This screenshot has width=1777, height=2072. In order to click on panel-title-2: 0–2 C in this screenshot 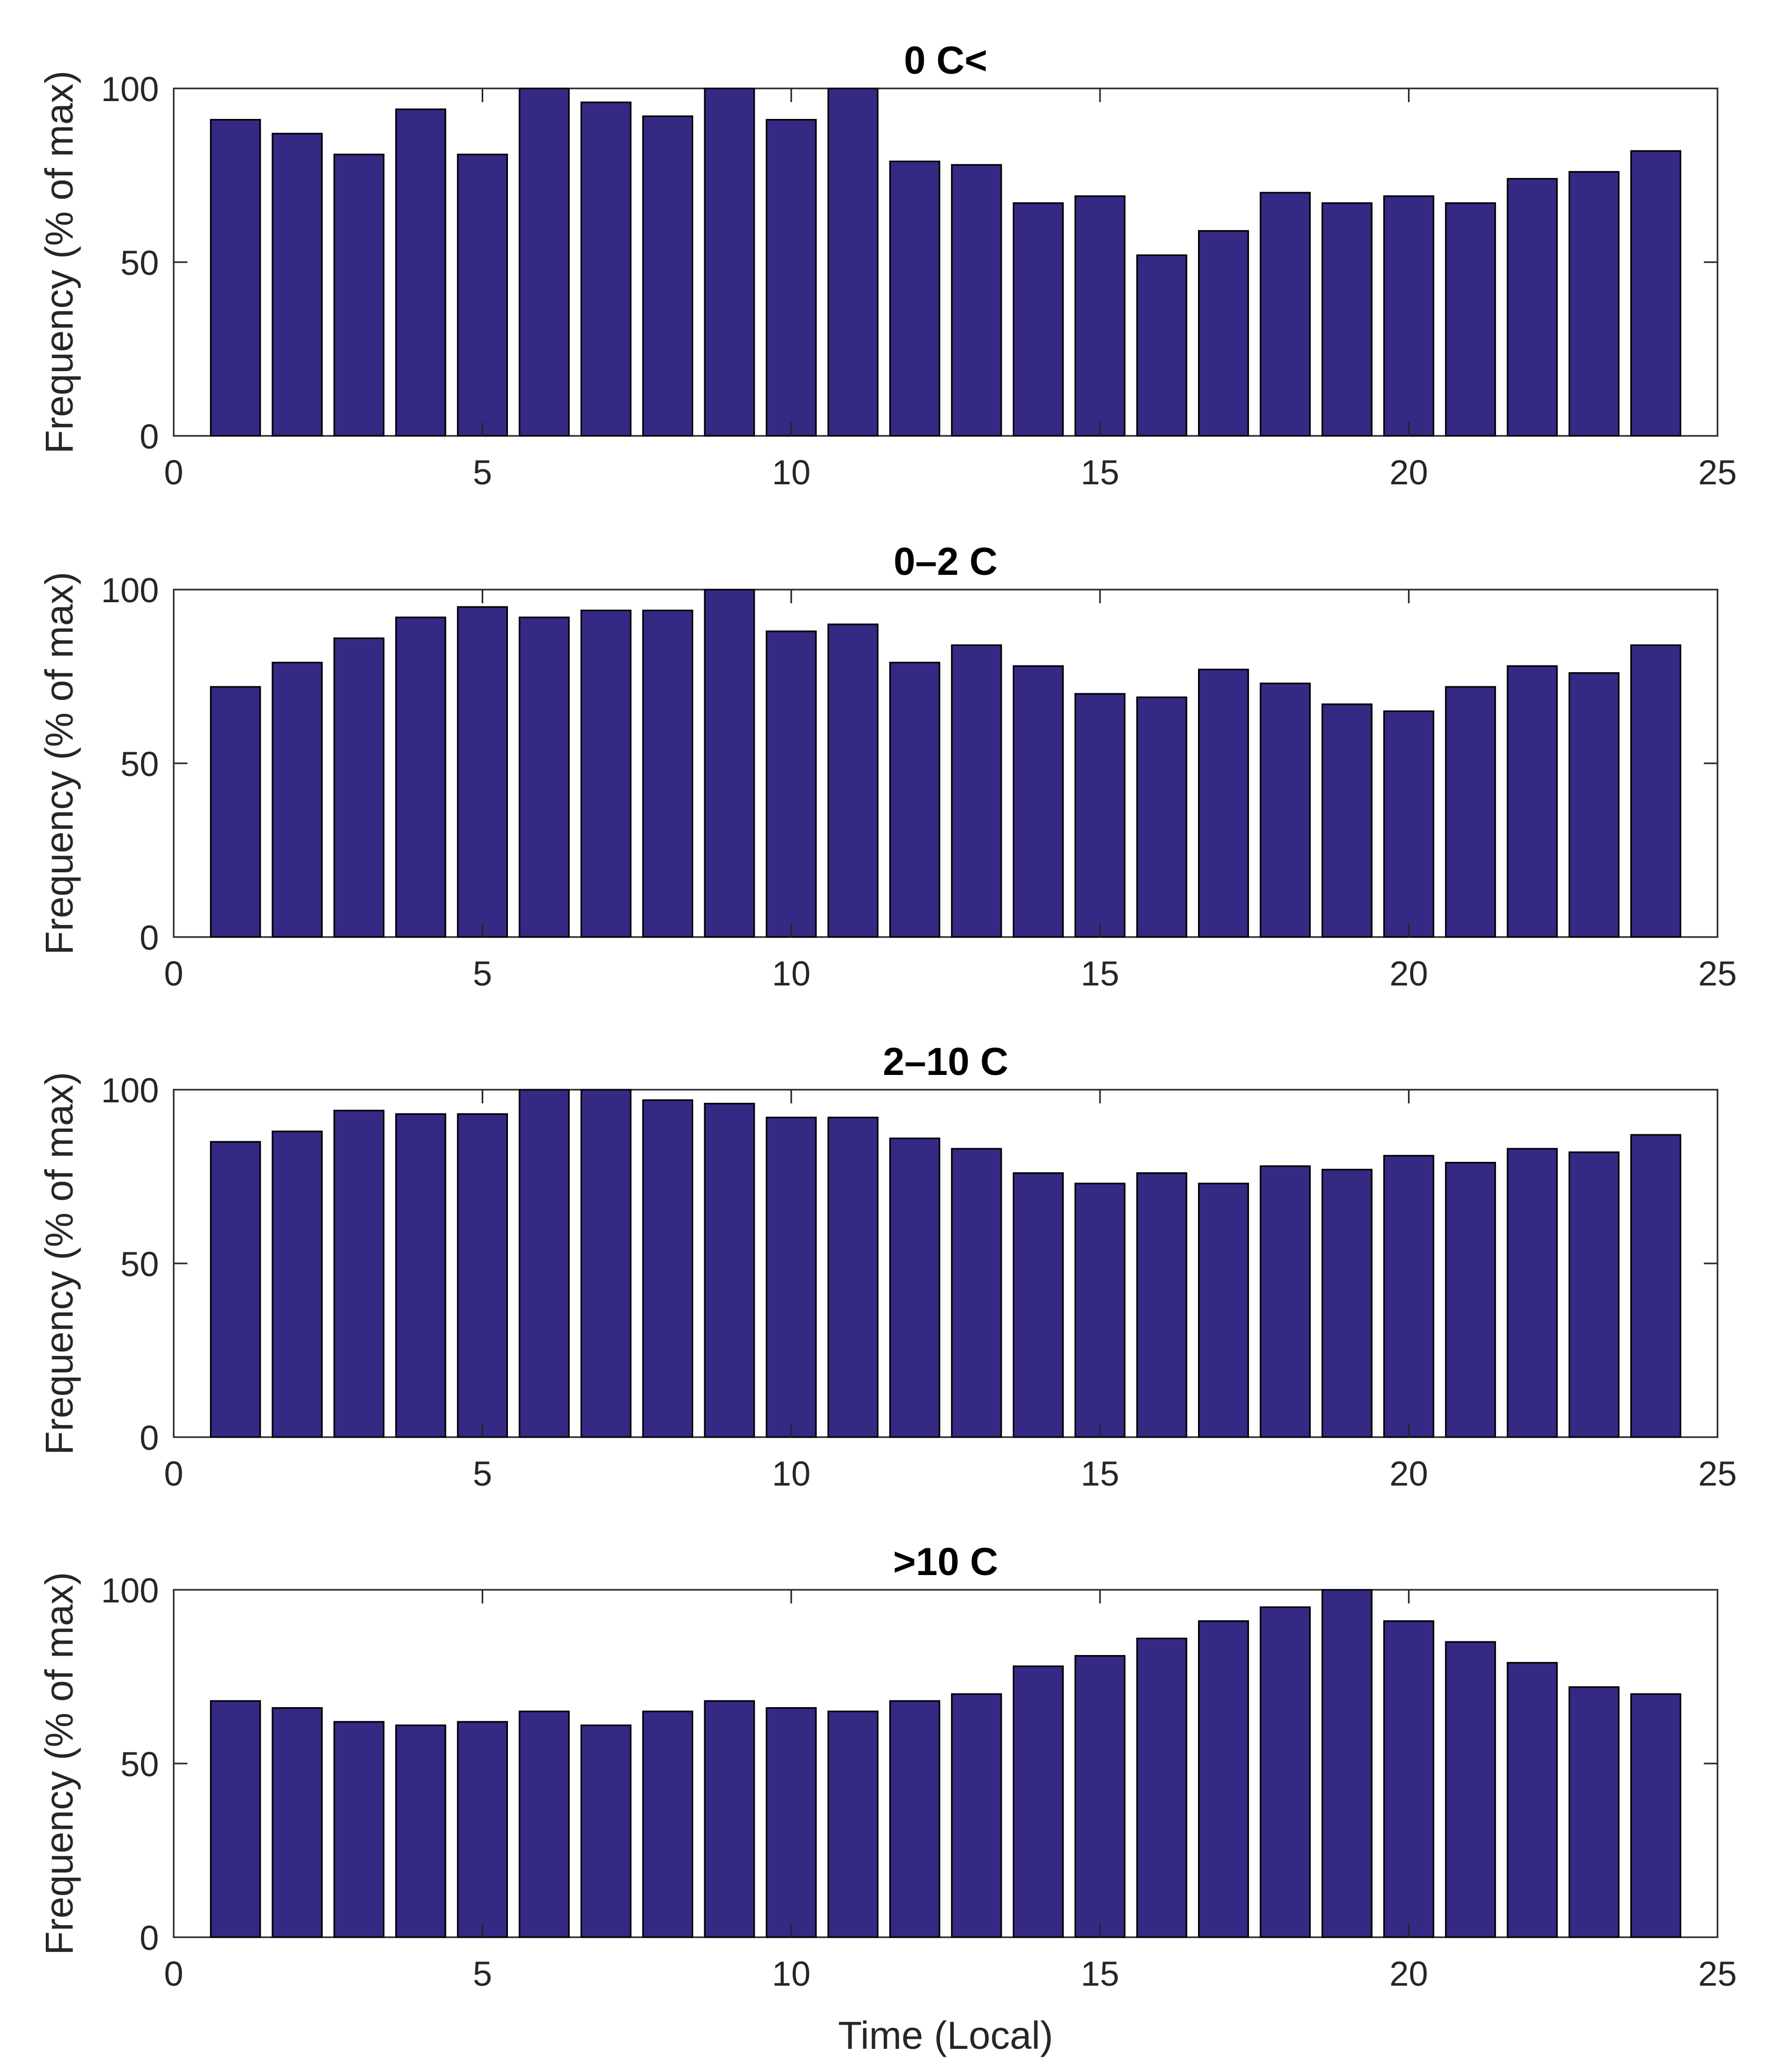, I will do `click(945, 561)`.